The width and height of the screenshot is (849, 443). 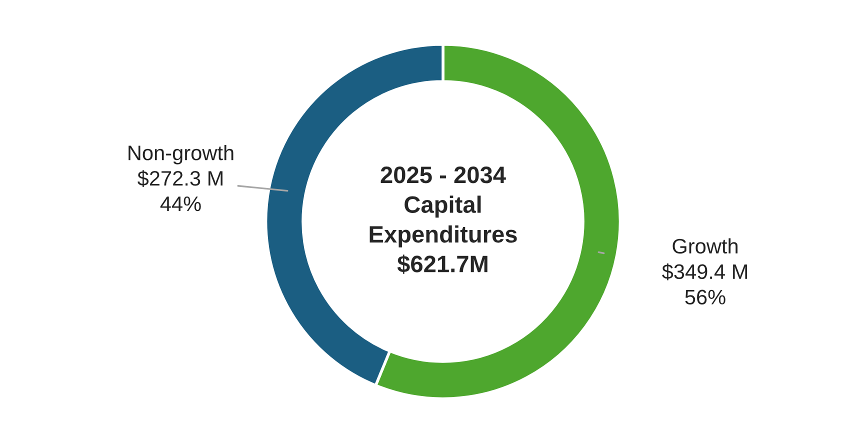 I want to click on slice-label: Non-growth, so click(x=181, y=154).